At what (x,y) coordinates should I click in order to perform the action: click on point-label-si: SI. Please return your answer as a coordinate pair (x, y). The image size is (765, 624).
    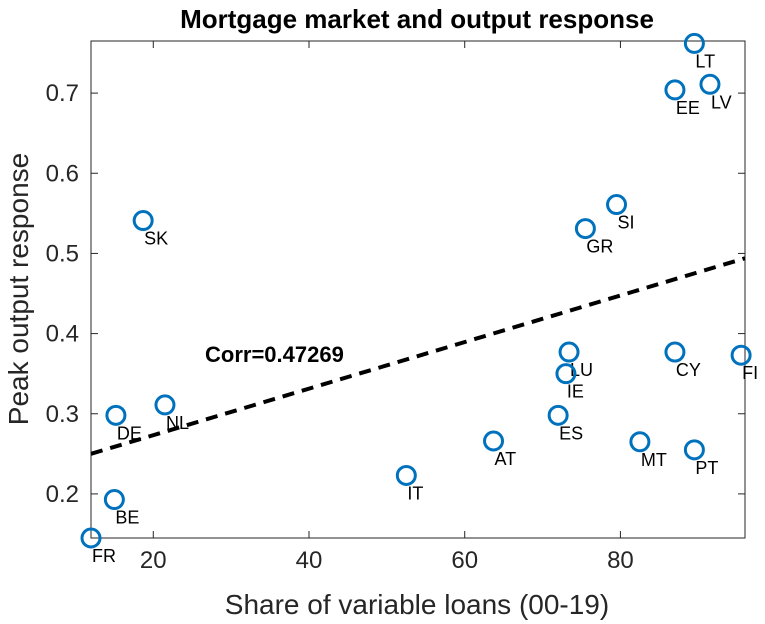
    Looking at the image, I should click on (626, 223).